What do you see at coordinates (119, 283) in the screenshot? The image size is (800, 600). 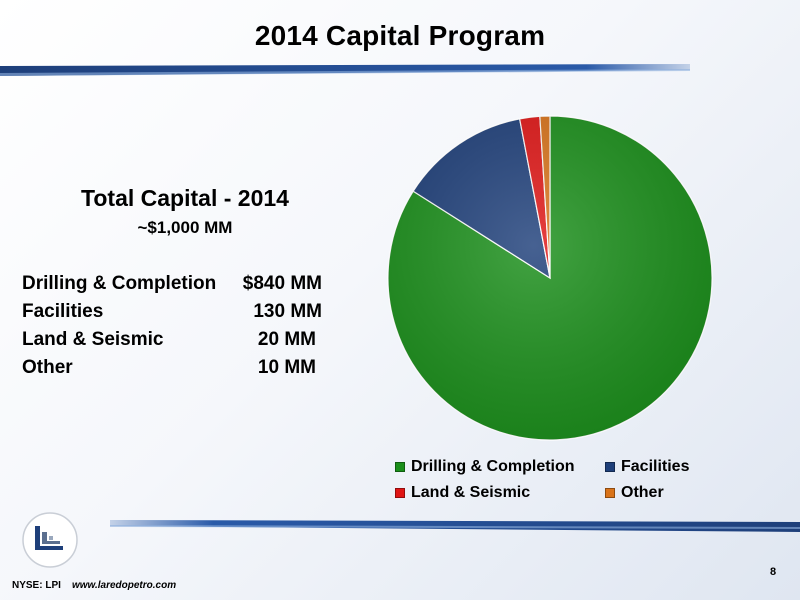 I see `breakdown-label: Drilling & Completion` at bounding box center [119, 283].